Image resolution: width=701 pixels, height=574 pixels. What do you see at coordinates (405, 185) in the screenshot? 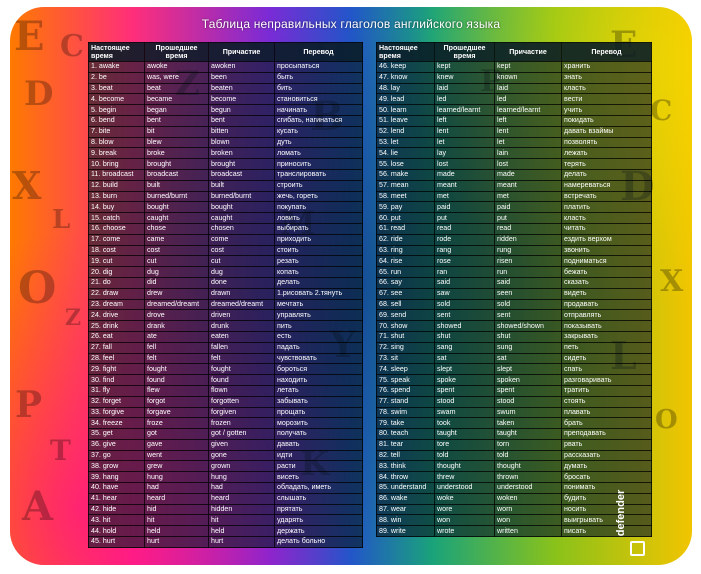
I see `verb-present: 57. mean` at bounding box center [405, 185].